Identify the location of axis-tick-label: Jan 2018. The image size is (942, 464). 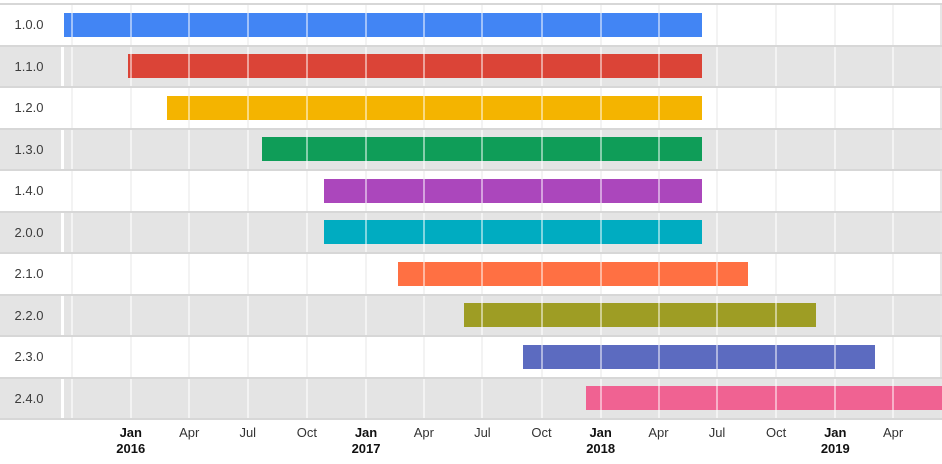
(601, 441).